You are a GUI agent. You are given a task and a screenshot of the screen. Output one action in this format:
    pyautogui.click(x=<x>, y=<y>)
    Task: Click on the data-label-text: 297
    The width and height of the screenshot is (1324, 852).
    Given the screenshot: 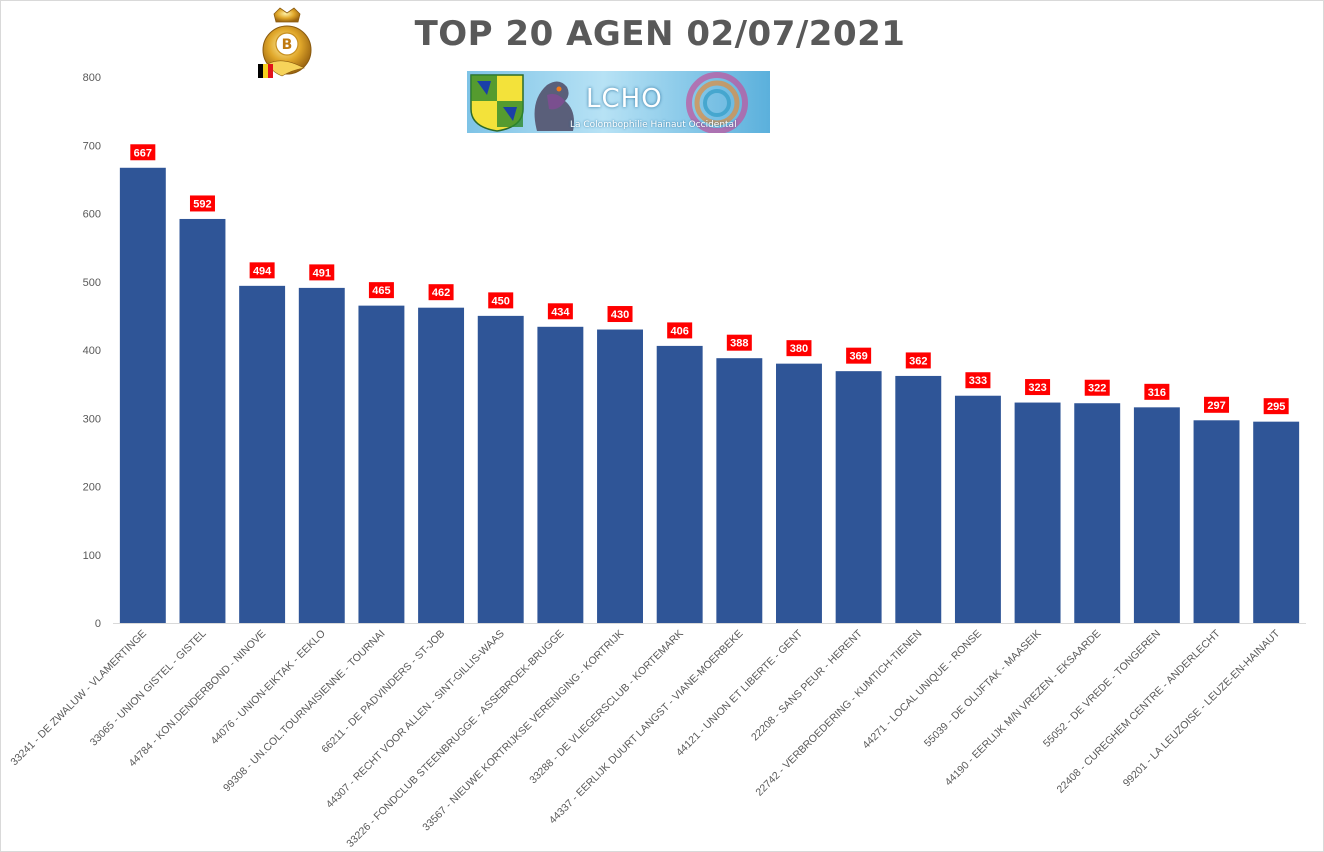 What is the action you would take?
    pyautogui.click(x=1216, y=406)
    